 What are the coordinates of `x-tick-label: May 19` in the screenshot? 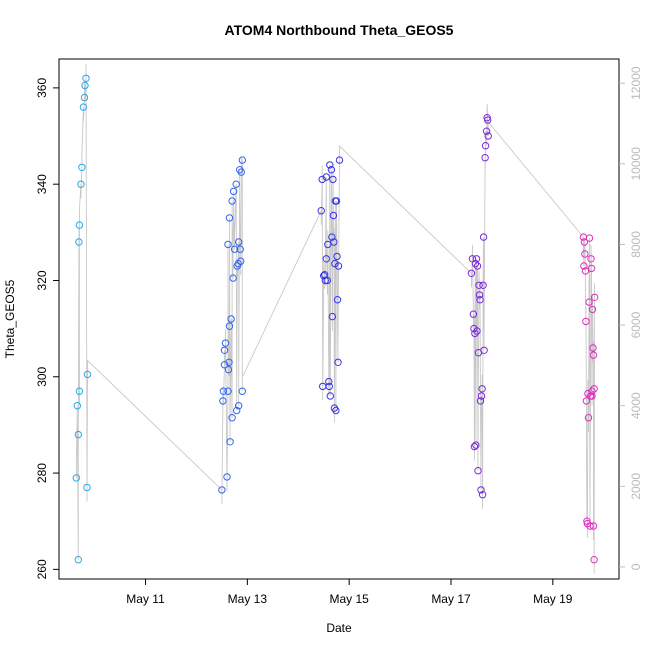 It's located at (553, 599).